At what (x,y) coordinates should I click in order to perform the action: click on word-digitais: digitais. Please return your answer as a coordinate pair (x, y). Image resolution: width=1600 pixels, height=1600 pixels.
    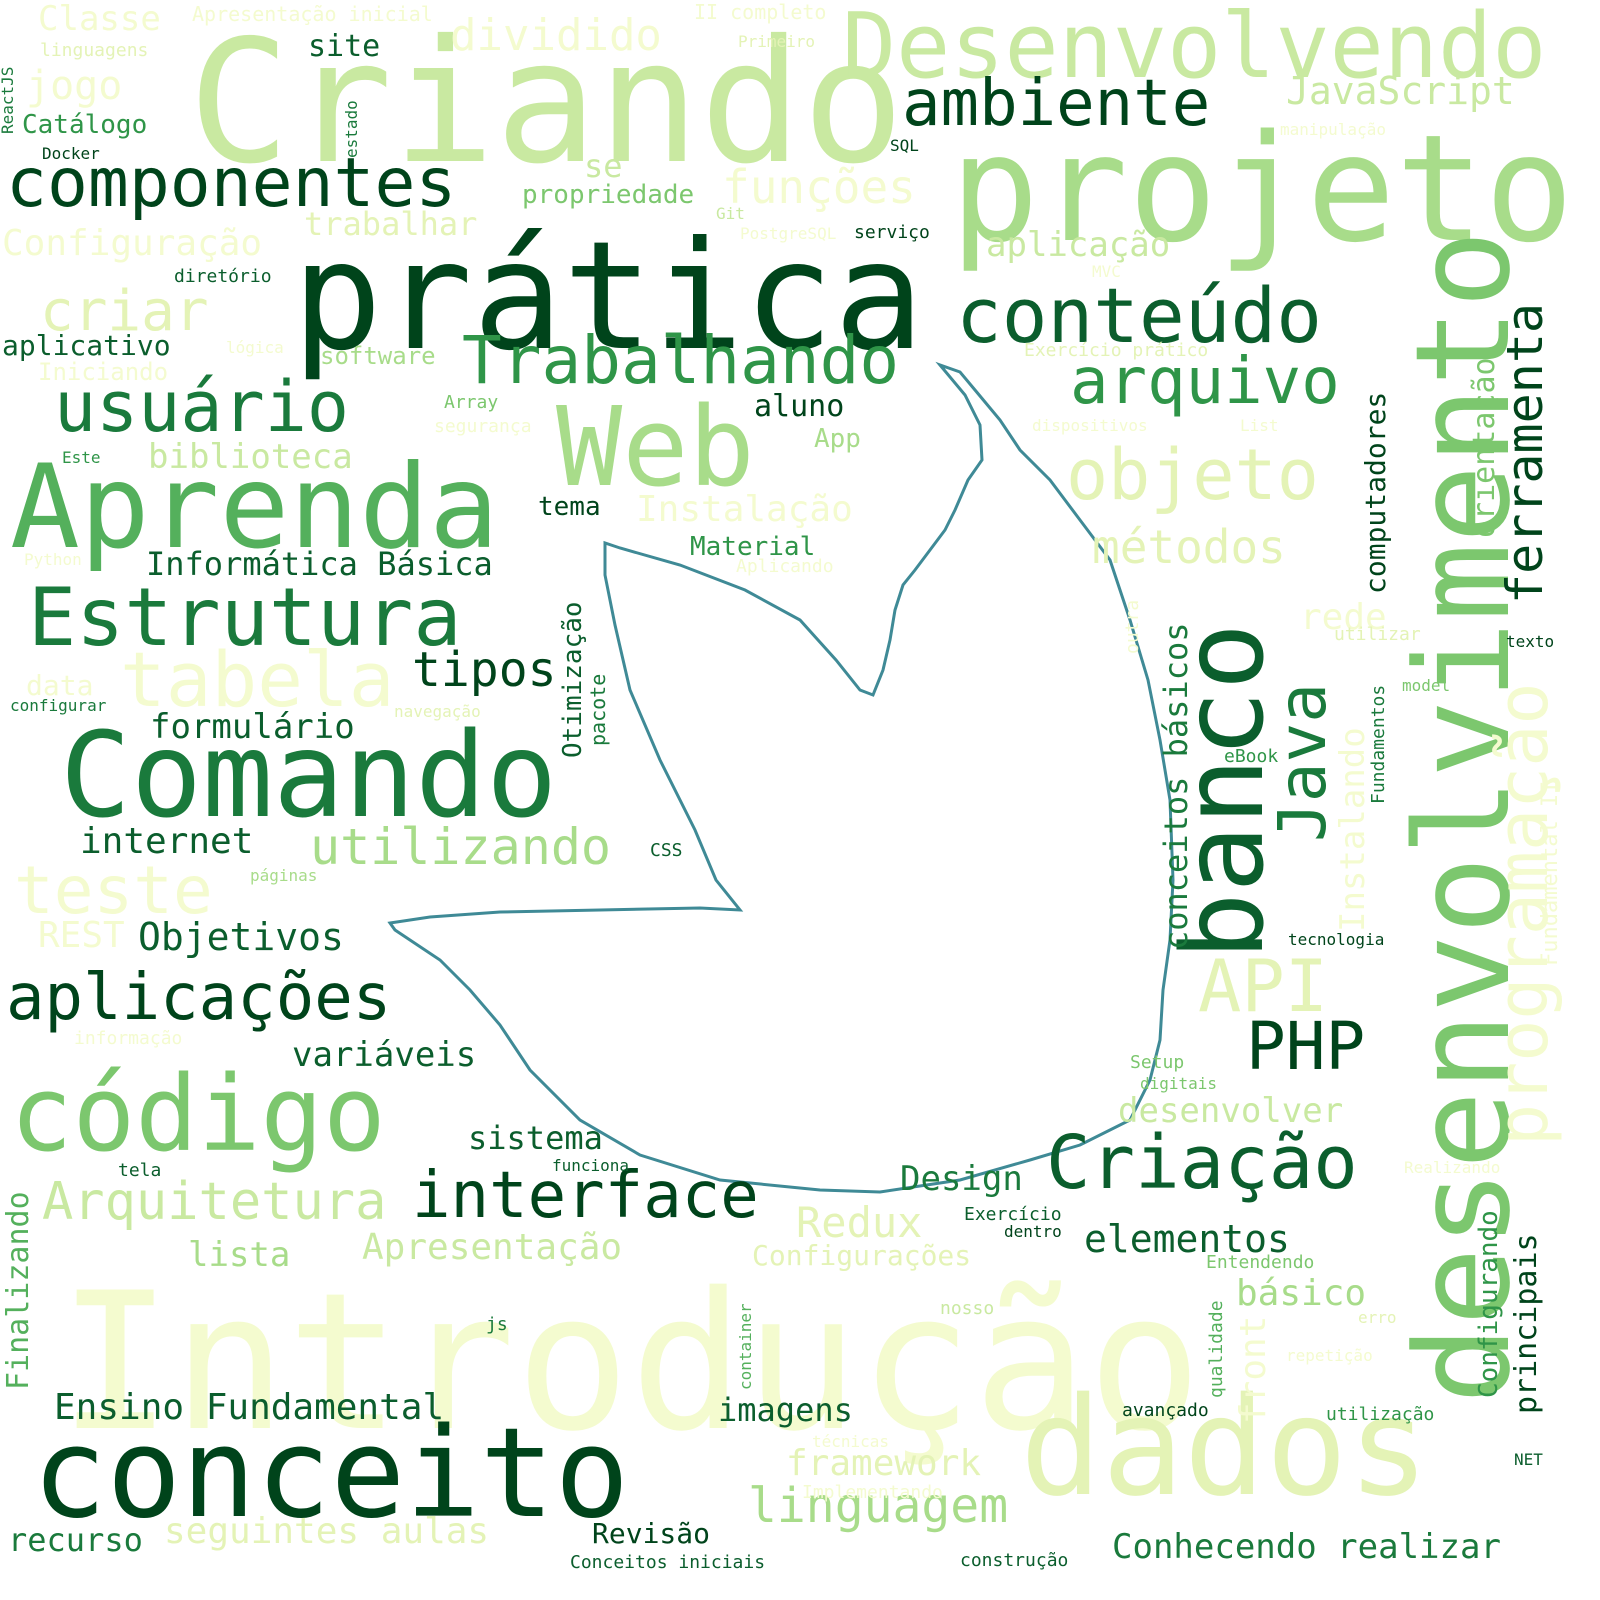
    Looking at the image, I should click on (1179, 1083).